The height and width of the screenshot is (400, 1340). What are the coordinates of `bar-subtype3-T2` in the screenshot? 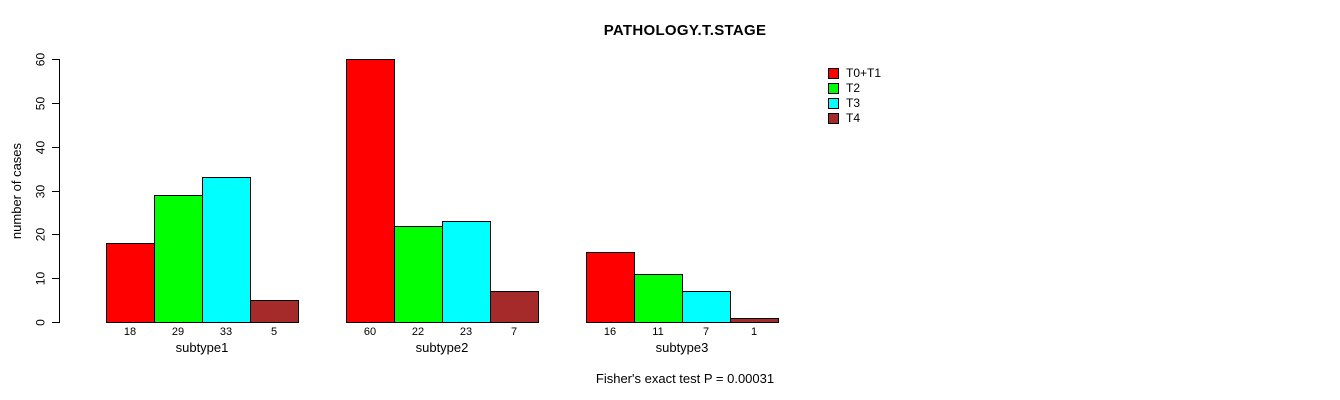 It's located at (658, 298).